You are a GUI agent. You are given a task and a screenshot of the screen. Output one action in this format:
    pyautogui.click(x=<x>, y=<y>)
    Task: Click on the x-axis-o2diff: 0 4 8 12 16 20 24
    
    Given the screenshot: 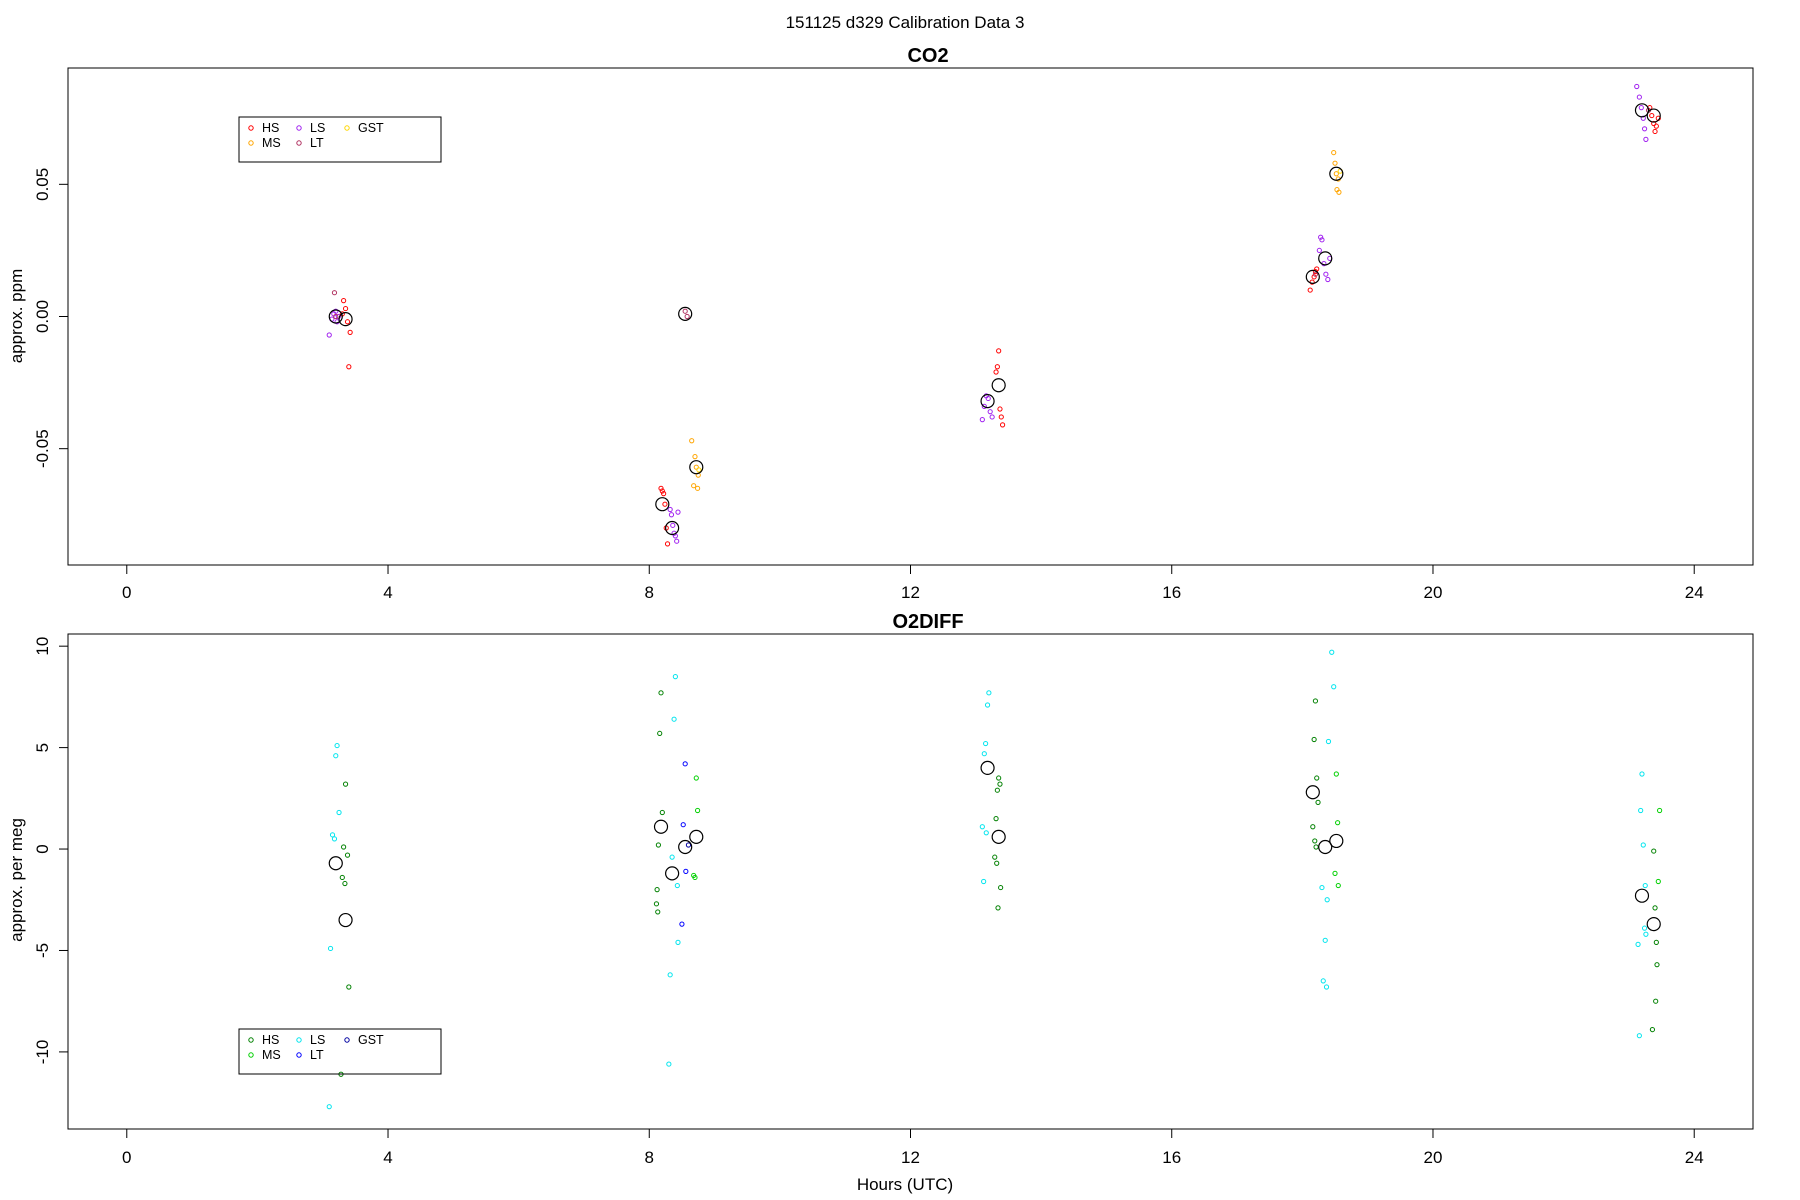 What is the action you would take?
    pyautogui.click(x=913, y=1147)
    